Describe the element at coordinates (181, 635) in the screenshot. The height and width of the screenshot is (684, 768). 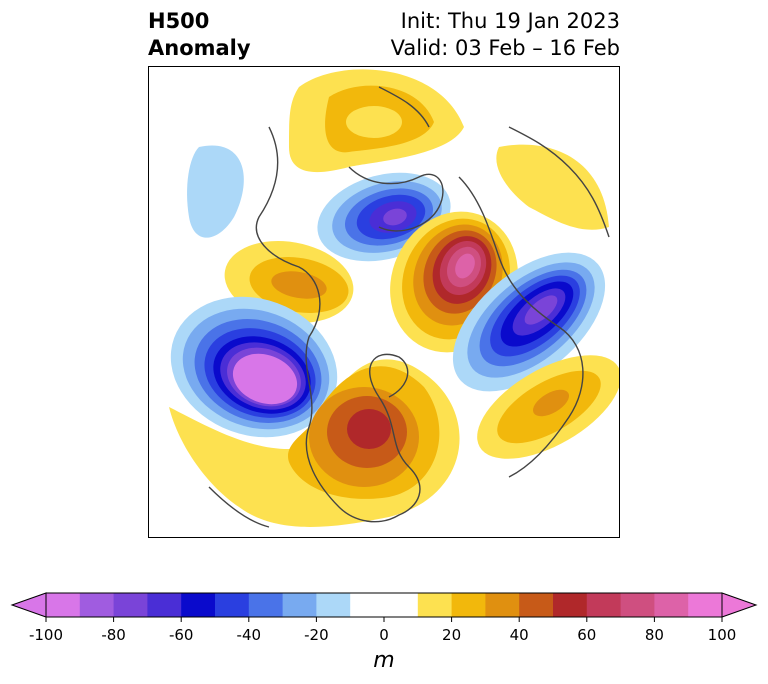
I see `colorbar-tick-label: -60` at that location.